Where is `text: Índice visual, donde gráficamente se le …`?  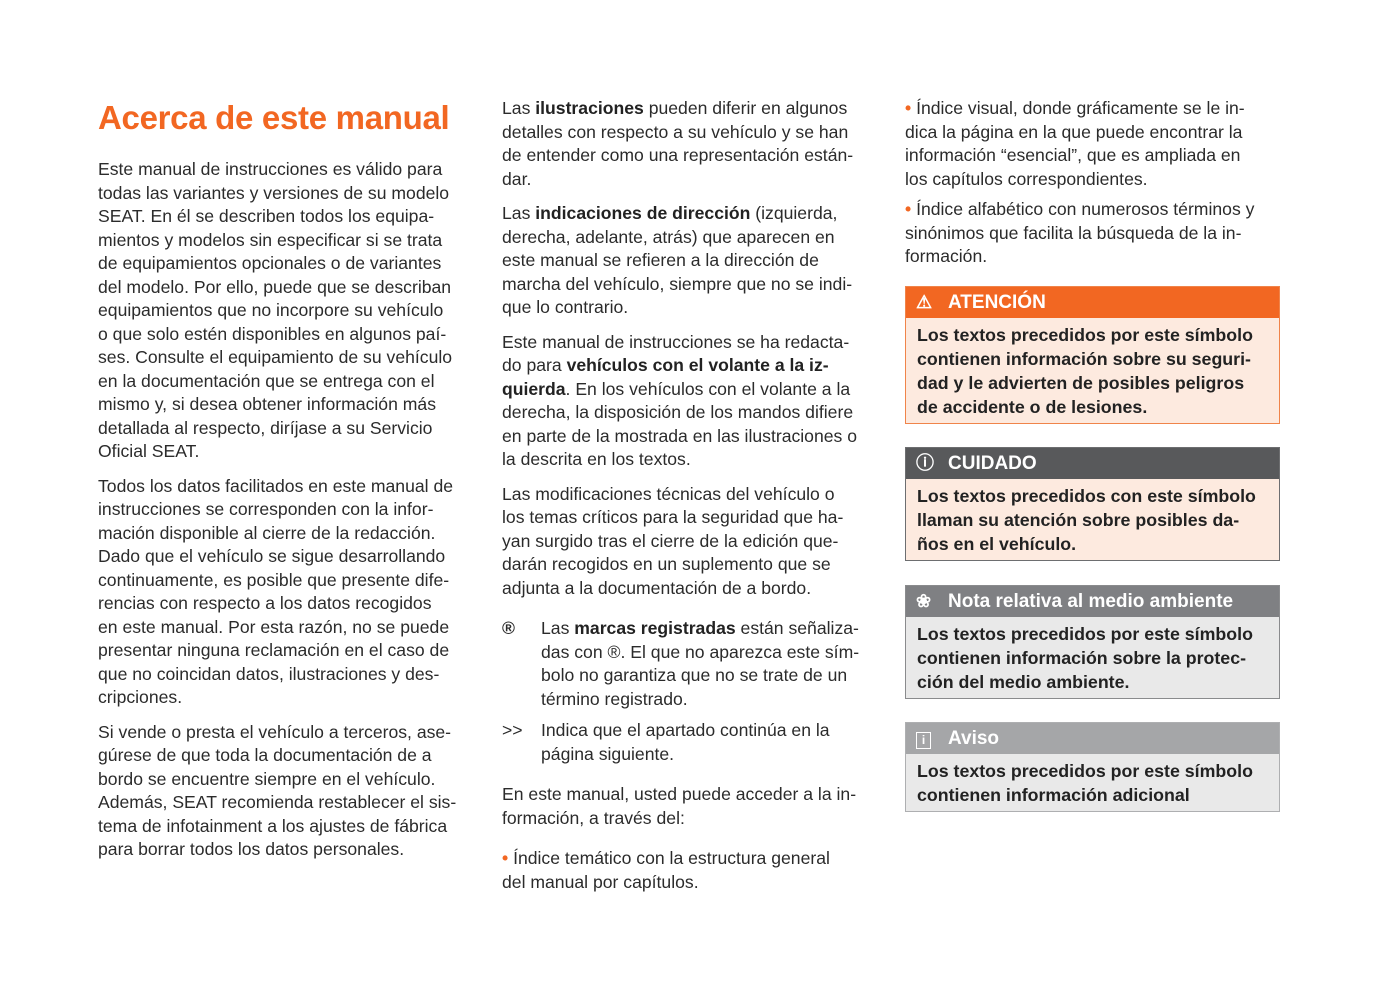 text: Índice visual, donde gráficamente se le … is located at coordinates (1075, 143).